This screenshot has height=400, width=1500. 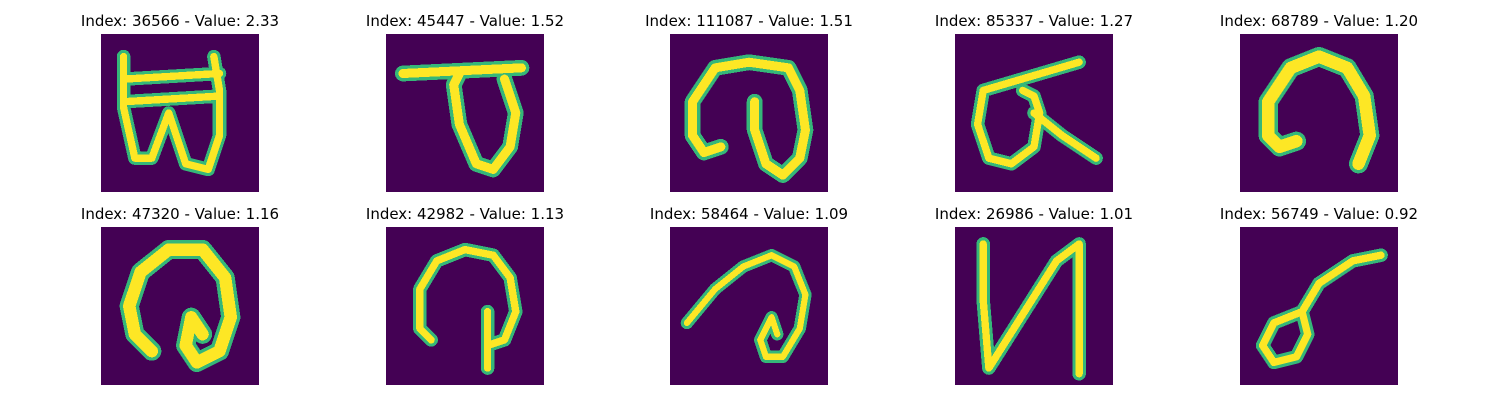 I want to click on panel-title: Index: 26986 - Value: 1.01, so click(x=1034, y=214).